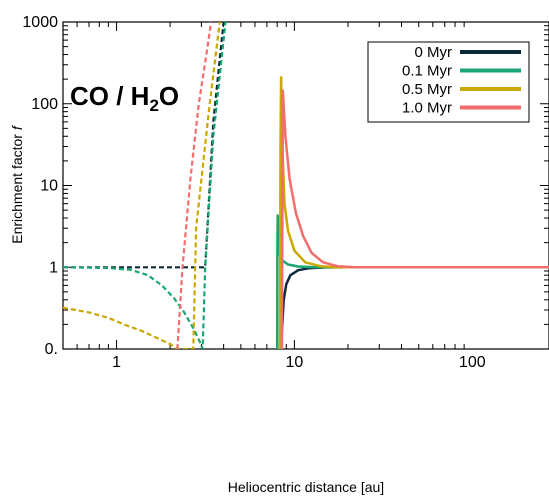 The image size is (549, 498). What do you see at coordinates (116, 362) in the screenshot?
I see `x-tick-label: 1` at bounding box center [116, 362].